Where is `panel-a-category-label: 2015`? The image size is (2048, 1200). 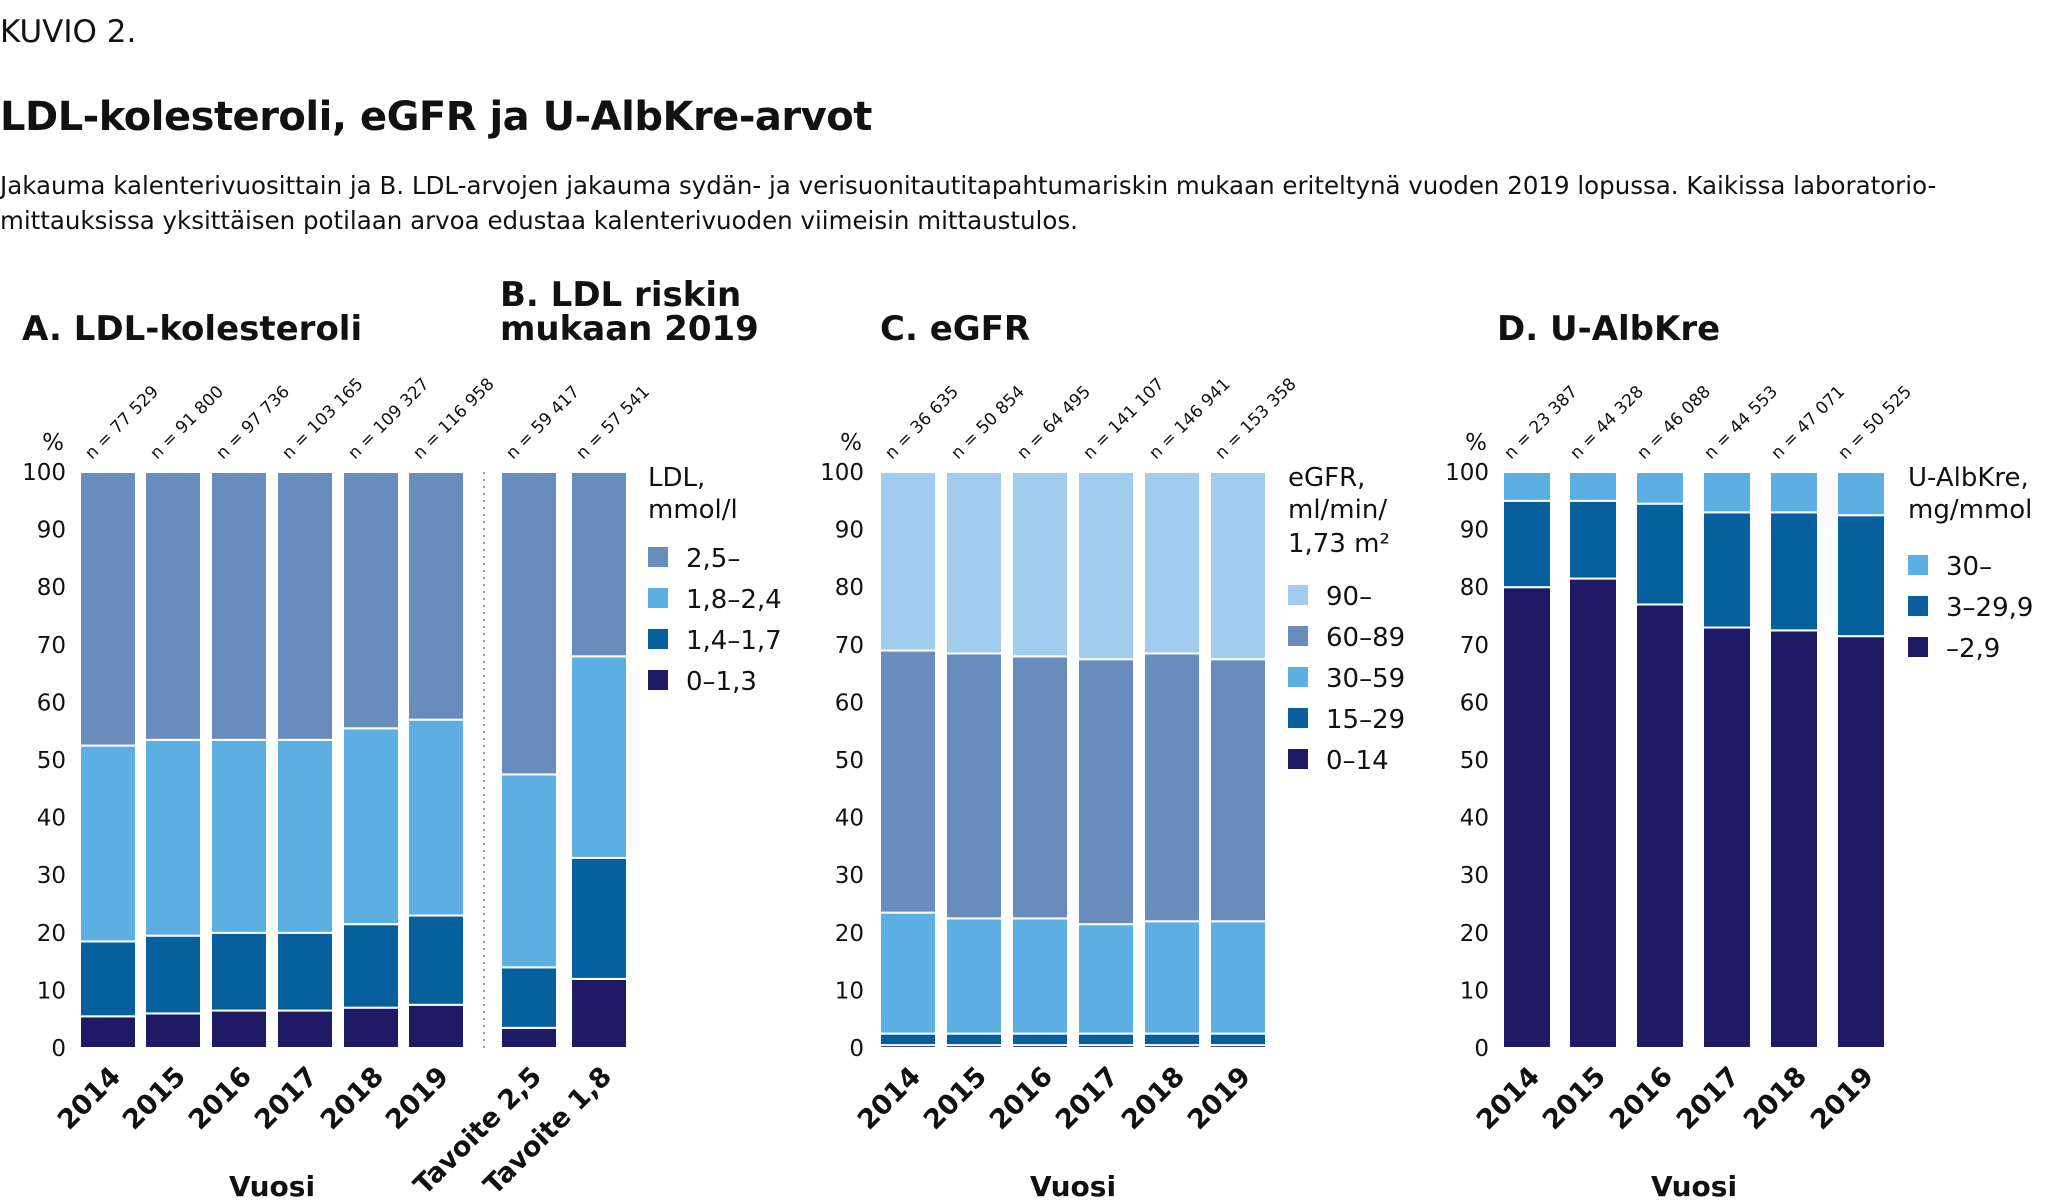
panel-a-category-label: 2015 is located at coordinates (154, 1098).